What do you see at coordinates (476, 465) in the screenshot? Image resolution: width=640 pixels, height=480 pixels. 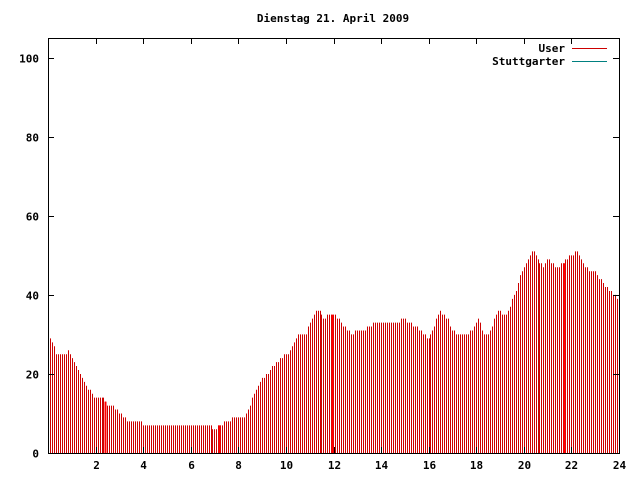 I see `x-tick-label: 18` at bounding box center [476, 465].